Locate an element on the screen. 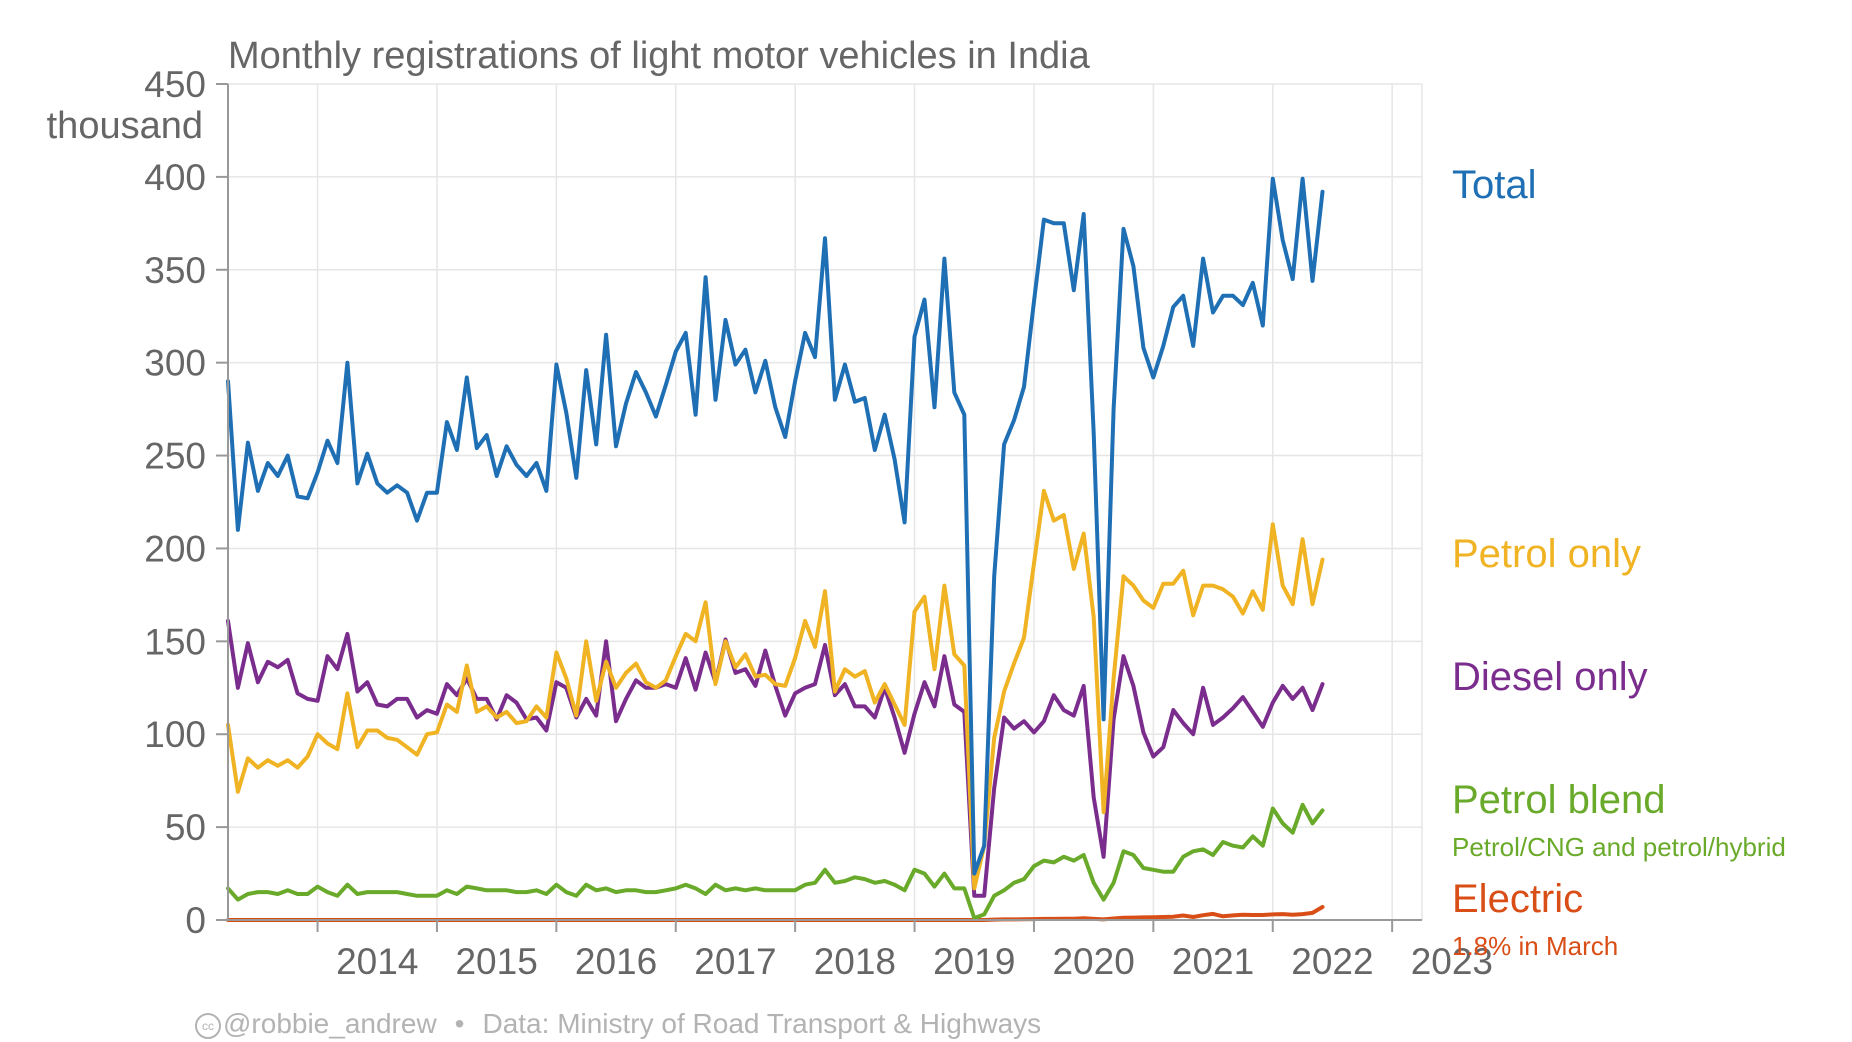 The image size is (1852, 1042). y-tick-label-100: 100 is located at coordinates (175, 734).